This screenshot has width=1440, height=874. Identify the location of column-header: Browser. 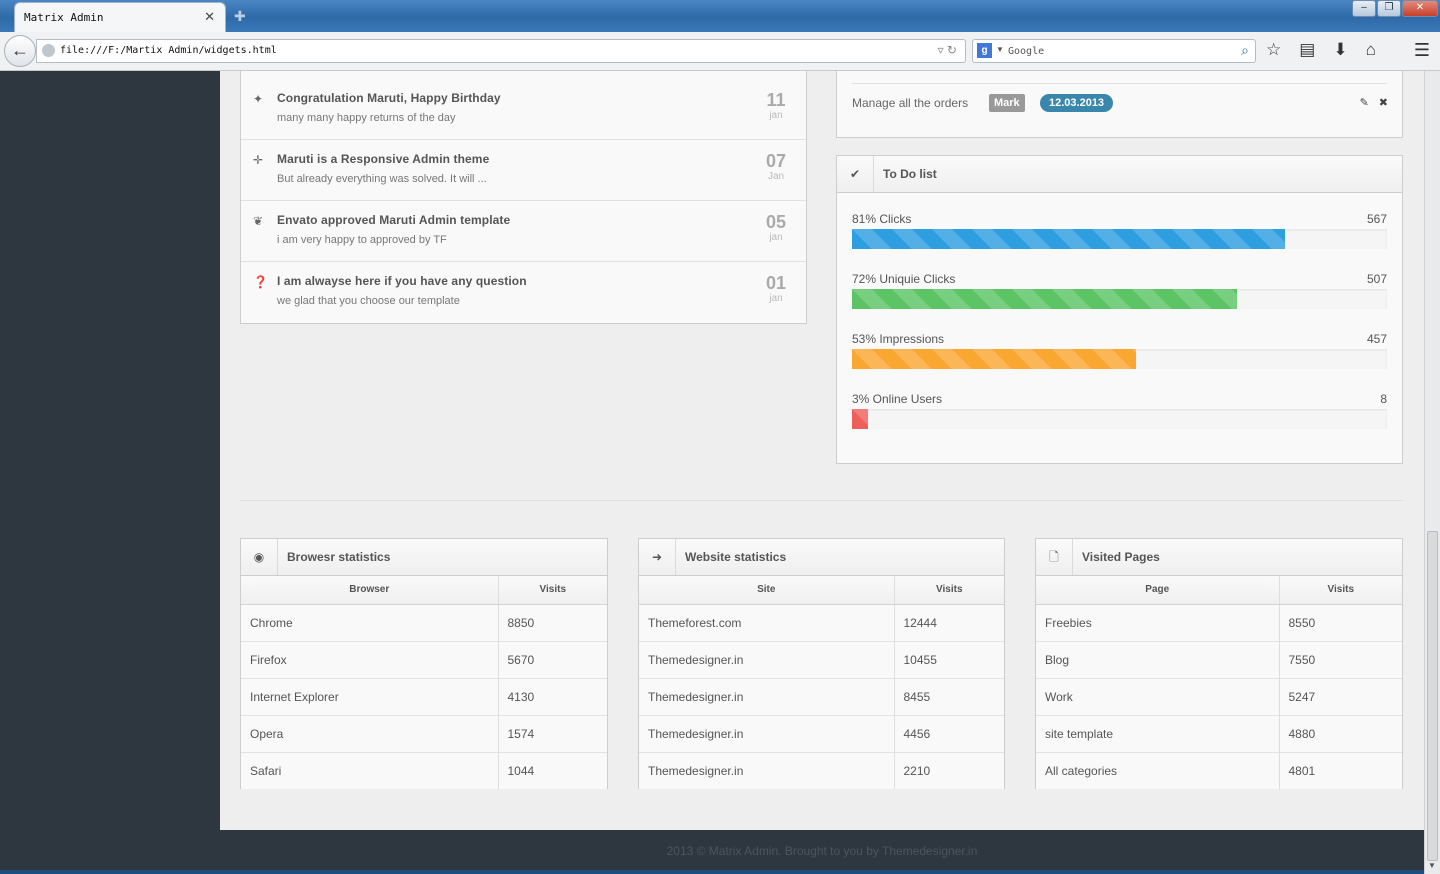
(370, 590).